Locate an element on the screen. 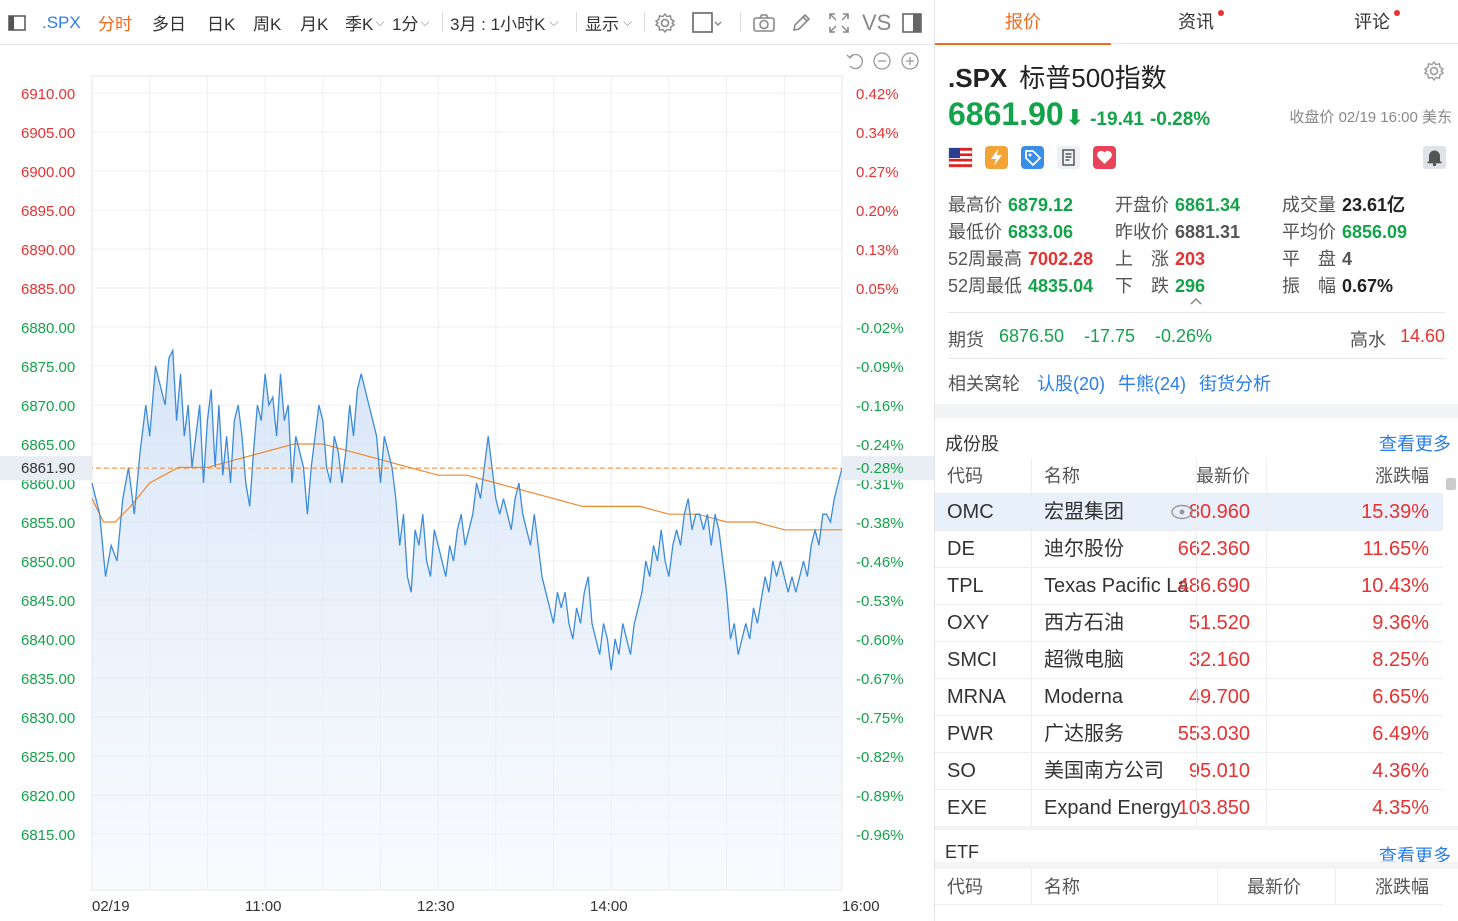  table-row: TPL Texas Pacific La 486.690 10.43% is located at coordinates (1189, 586).